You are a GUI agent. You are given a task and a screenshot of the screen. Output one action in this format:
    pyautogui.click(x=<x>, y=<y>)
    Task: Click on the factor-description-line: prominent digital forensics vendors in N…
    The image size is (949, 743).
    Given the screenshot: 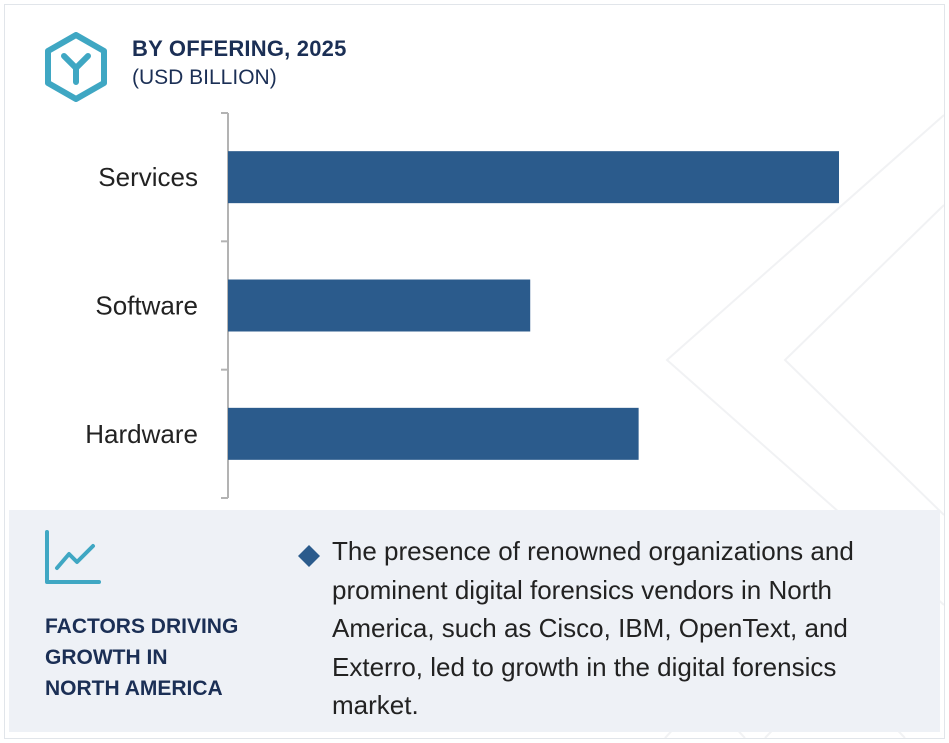 What is the action you would take?
    pyautogui.click(x=582, y=589)
    